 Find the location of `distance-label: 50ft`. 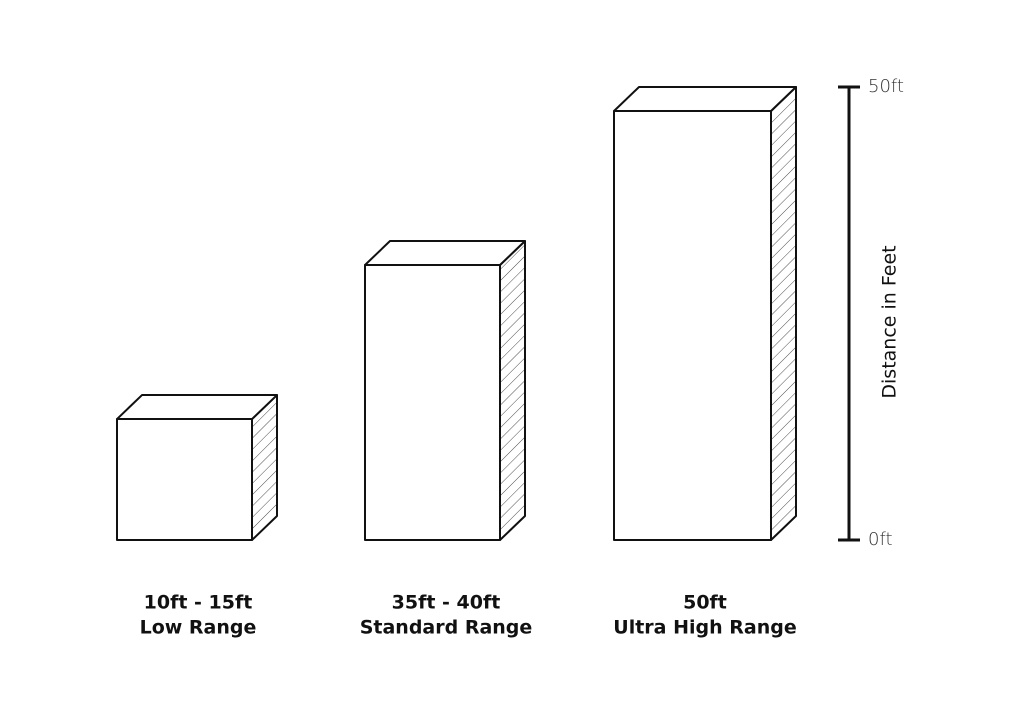

distance-label: 50ft is located at coordinates (705, 603).